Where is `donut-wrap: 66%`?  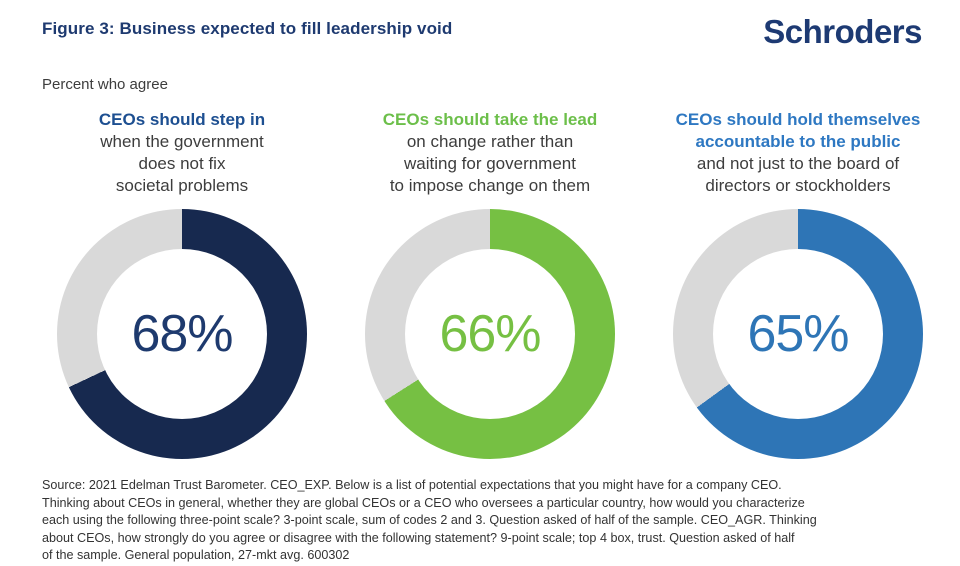
donut-wrap: 66% is located at coordinates (490, 334).